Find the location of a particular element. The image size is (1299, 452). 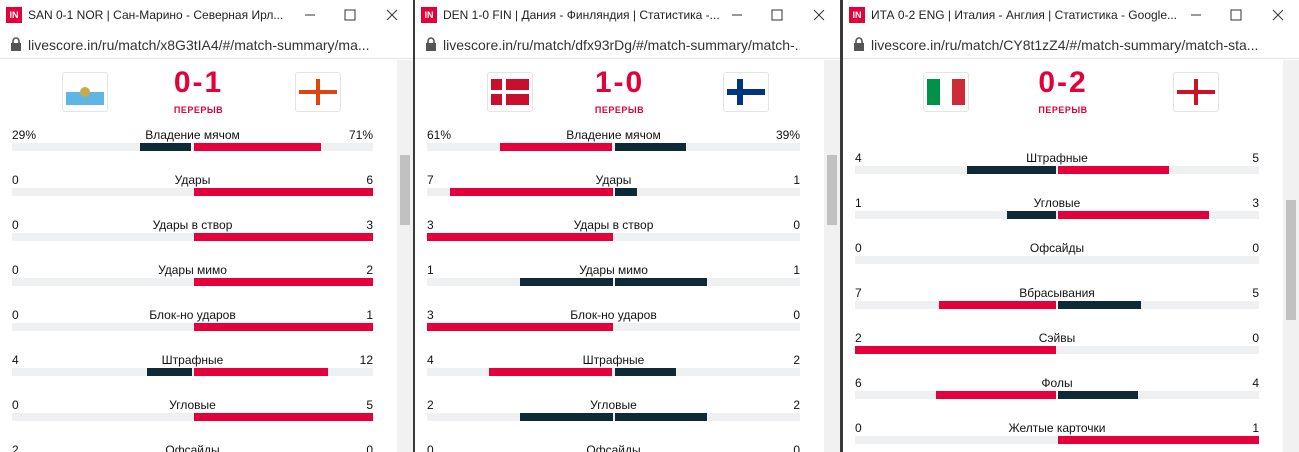

stat-label: Владение мячом is located at coordinates (192, 135).